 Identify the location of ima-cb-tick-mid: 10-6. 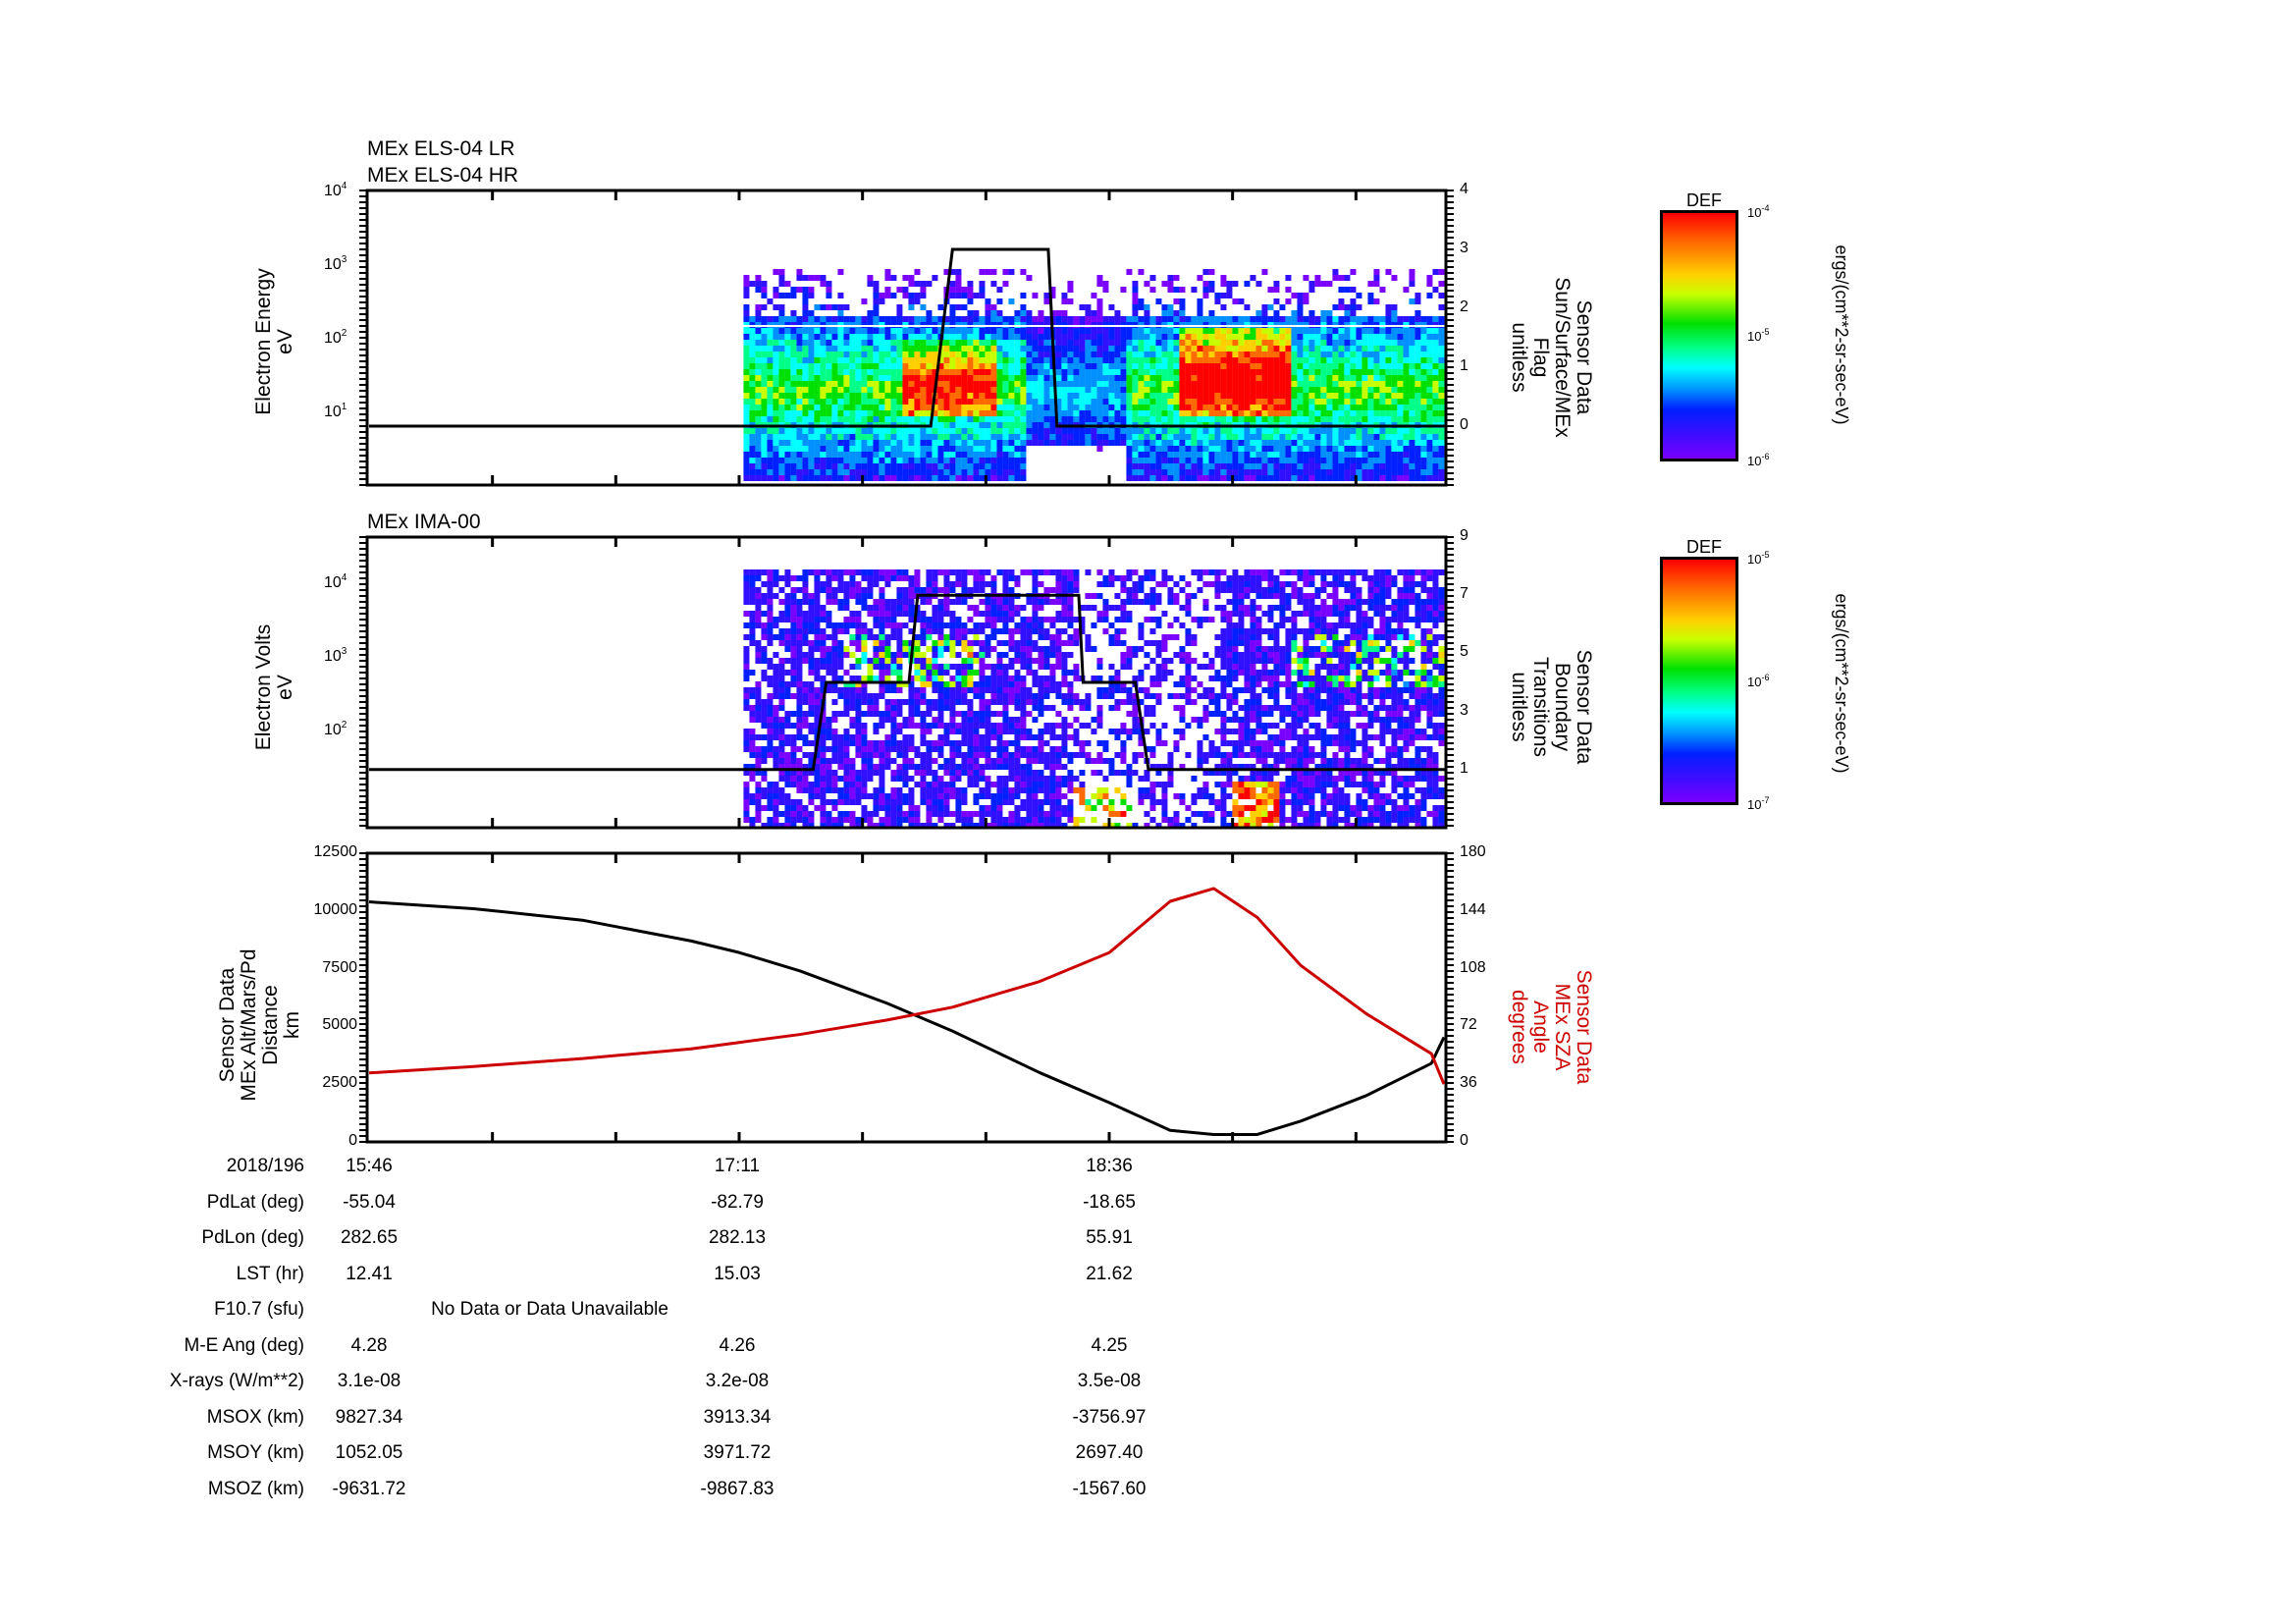
(1758, 681).